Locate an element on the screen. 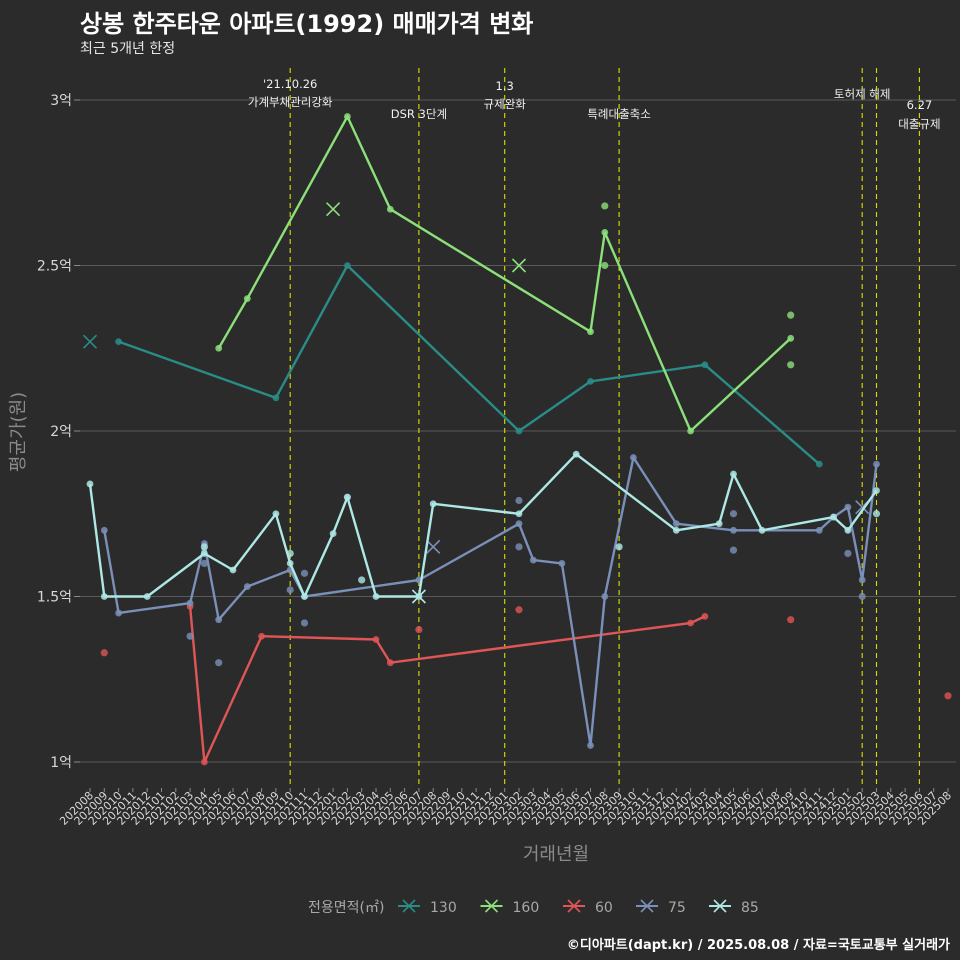 This screenshot has height=960, width=960. legend-item: 85 is located at coordinates (734, 907).